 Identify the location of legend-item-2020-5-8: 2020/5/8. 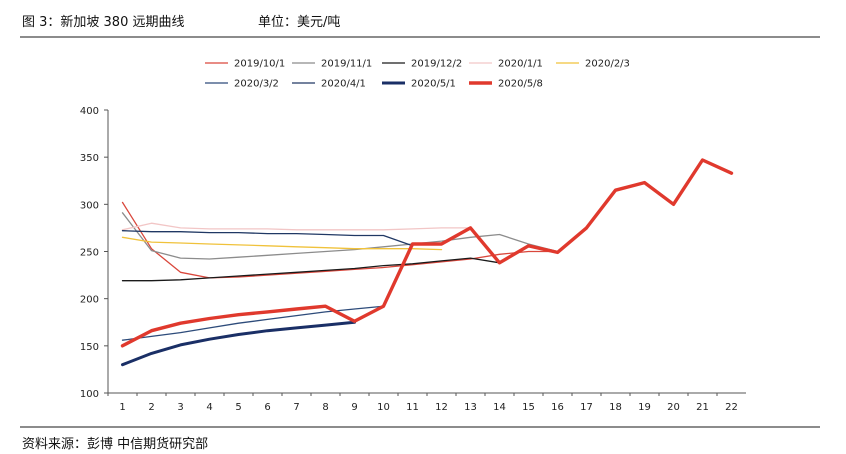
(506, 84).